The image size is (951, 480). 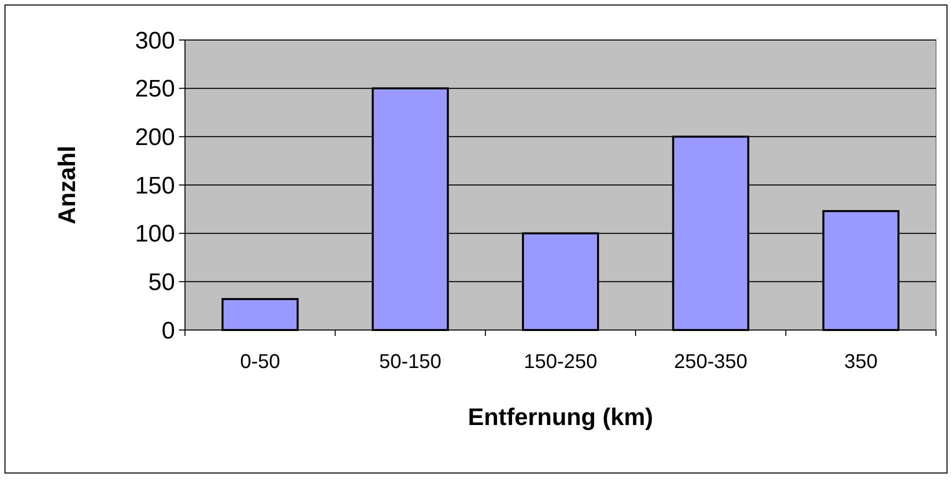 What do you see at coordinates (561, 417) in the screenshot?
I see `x-axis-title: Entfernung (km)` at bounding box center [561, 417].